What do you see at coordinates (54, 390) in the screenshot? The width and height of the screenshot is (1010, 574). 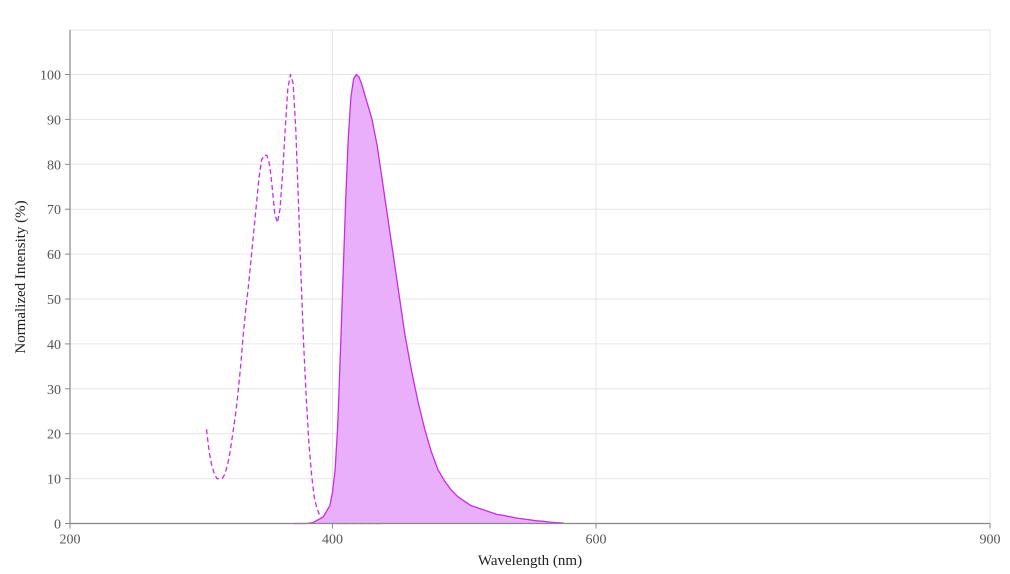 I see `y-tick-label: 30` at bounding box center [54, 390].